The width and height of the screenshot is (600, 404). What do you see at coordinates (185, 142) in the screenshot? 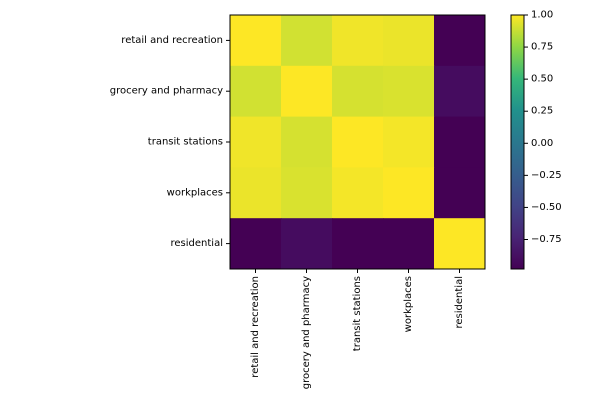
I see `y-tick-label: transit stations` at bounding box center [185, 142].